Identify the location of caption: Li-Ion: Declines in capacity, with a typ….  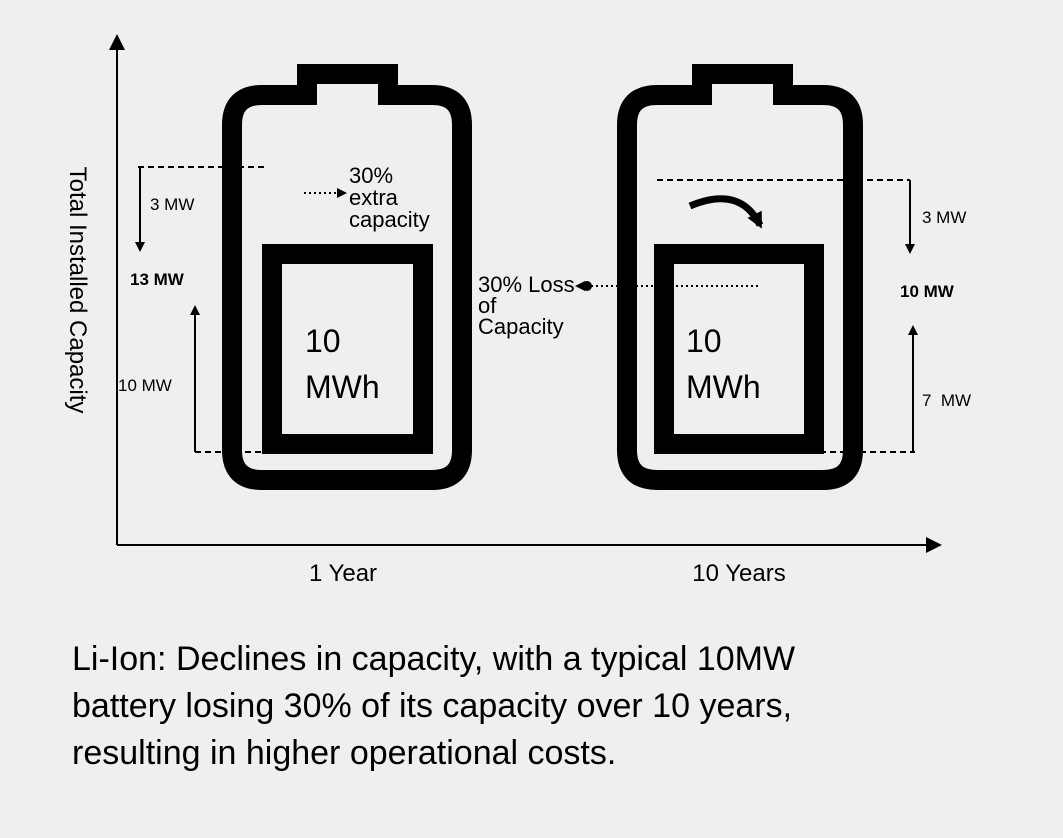
(433, 659).